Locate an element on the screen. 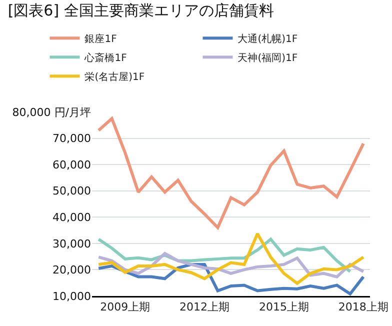 This screenshot has height=326, width=392. x-tick-label: 2015上期 is located at coordinates (283, 307).